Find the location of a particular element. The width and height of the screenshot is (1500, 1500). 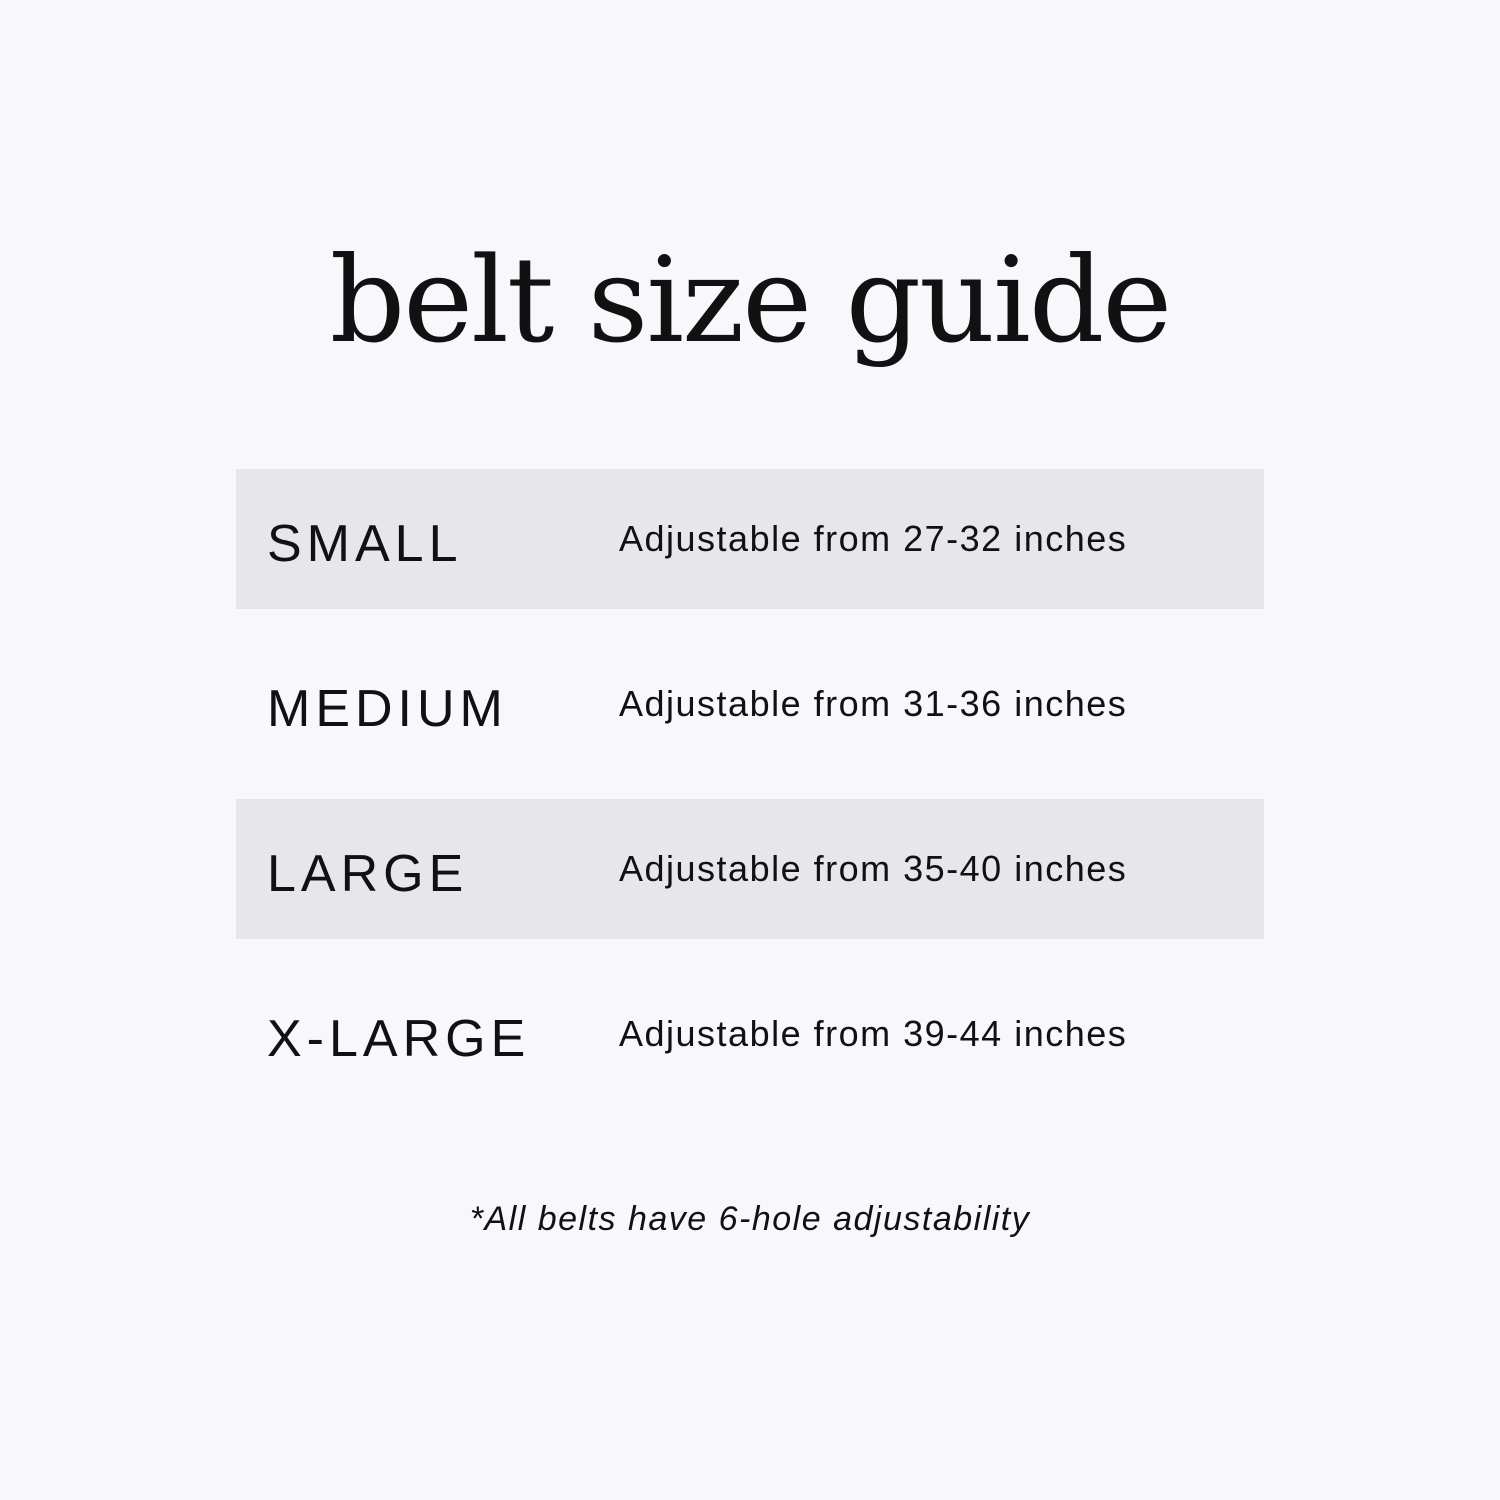

footnote: *All belts have 6-hole adjustability is located at coordinates (750, 1219).